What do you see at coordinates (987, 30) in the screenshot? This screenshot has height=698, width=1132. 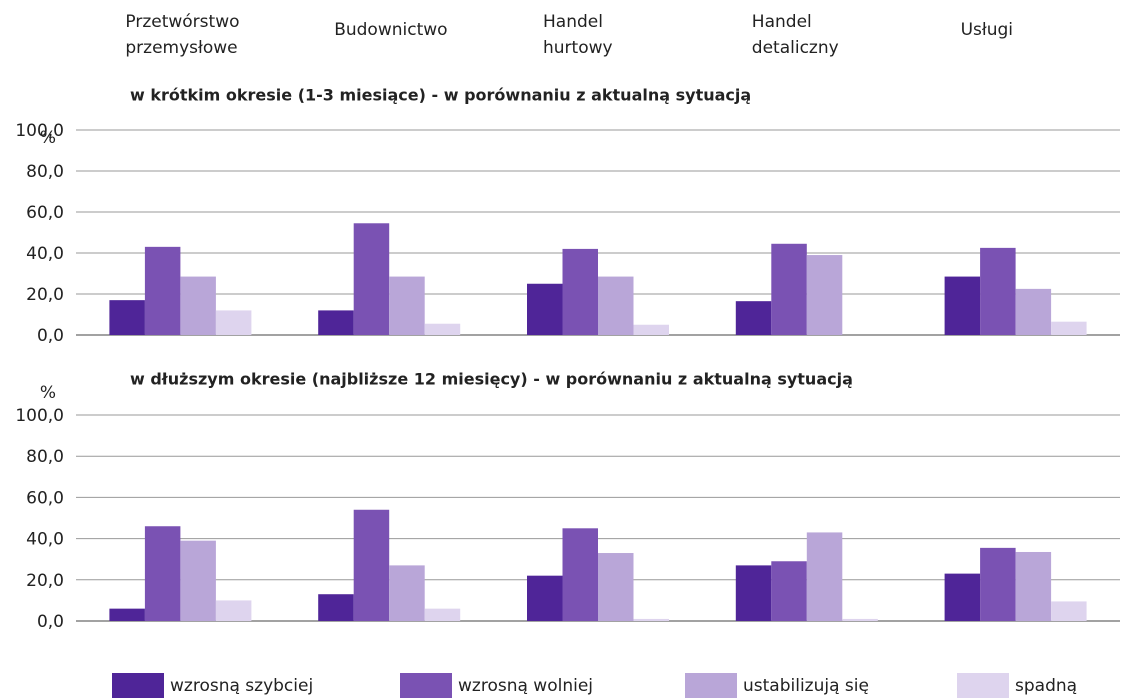 I see `category-label: Usługi` at bounding box center [987, 30].